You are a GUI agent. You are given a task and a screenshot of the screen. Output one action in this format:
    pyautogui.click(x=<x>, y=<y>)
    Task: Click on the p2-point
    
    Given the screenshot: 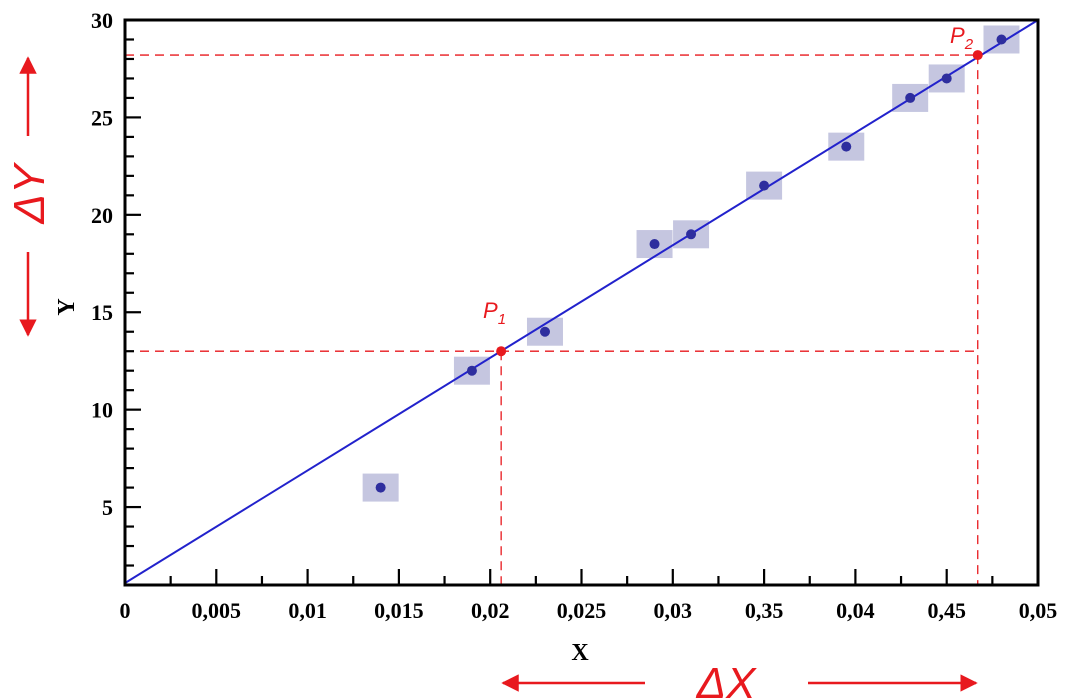 What is the action you would take?
    pyautogui.click(x=977, y=55)
    